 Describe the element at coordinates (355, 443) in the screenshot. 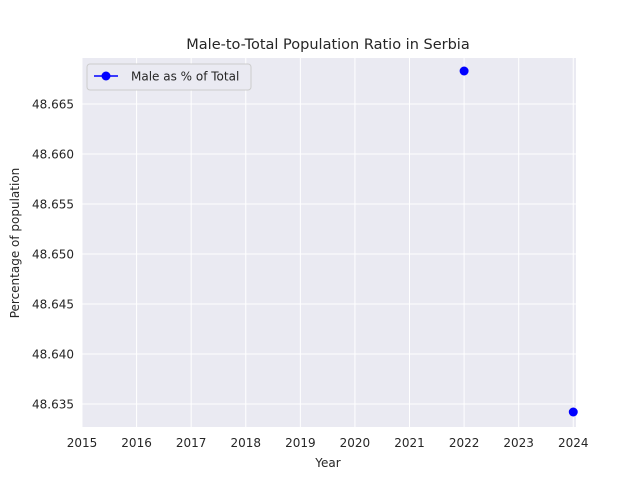

I see `x-tick-label: 2020` at that location.